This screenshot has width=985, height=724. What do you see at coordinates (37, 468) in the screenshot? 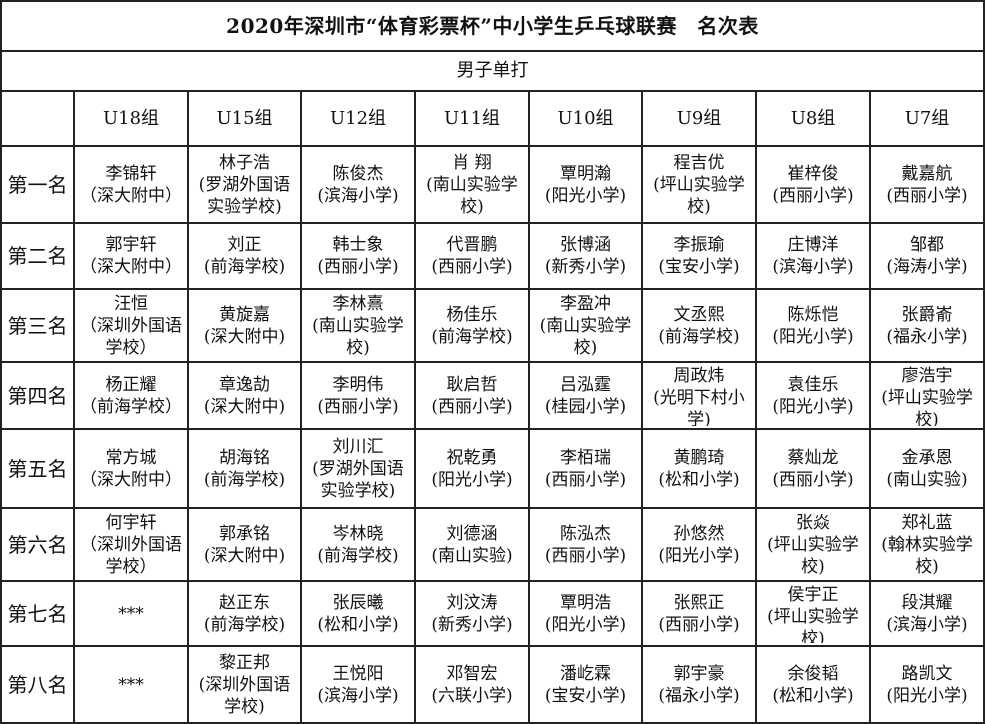
I see `rank-label: 第五名` at bounding box center [37, 468].